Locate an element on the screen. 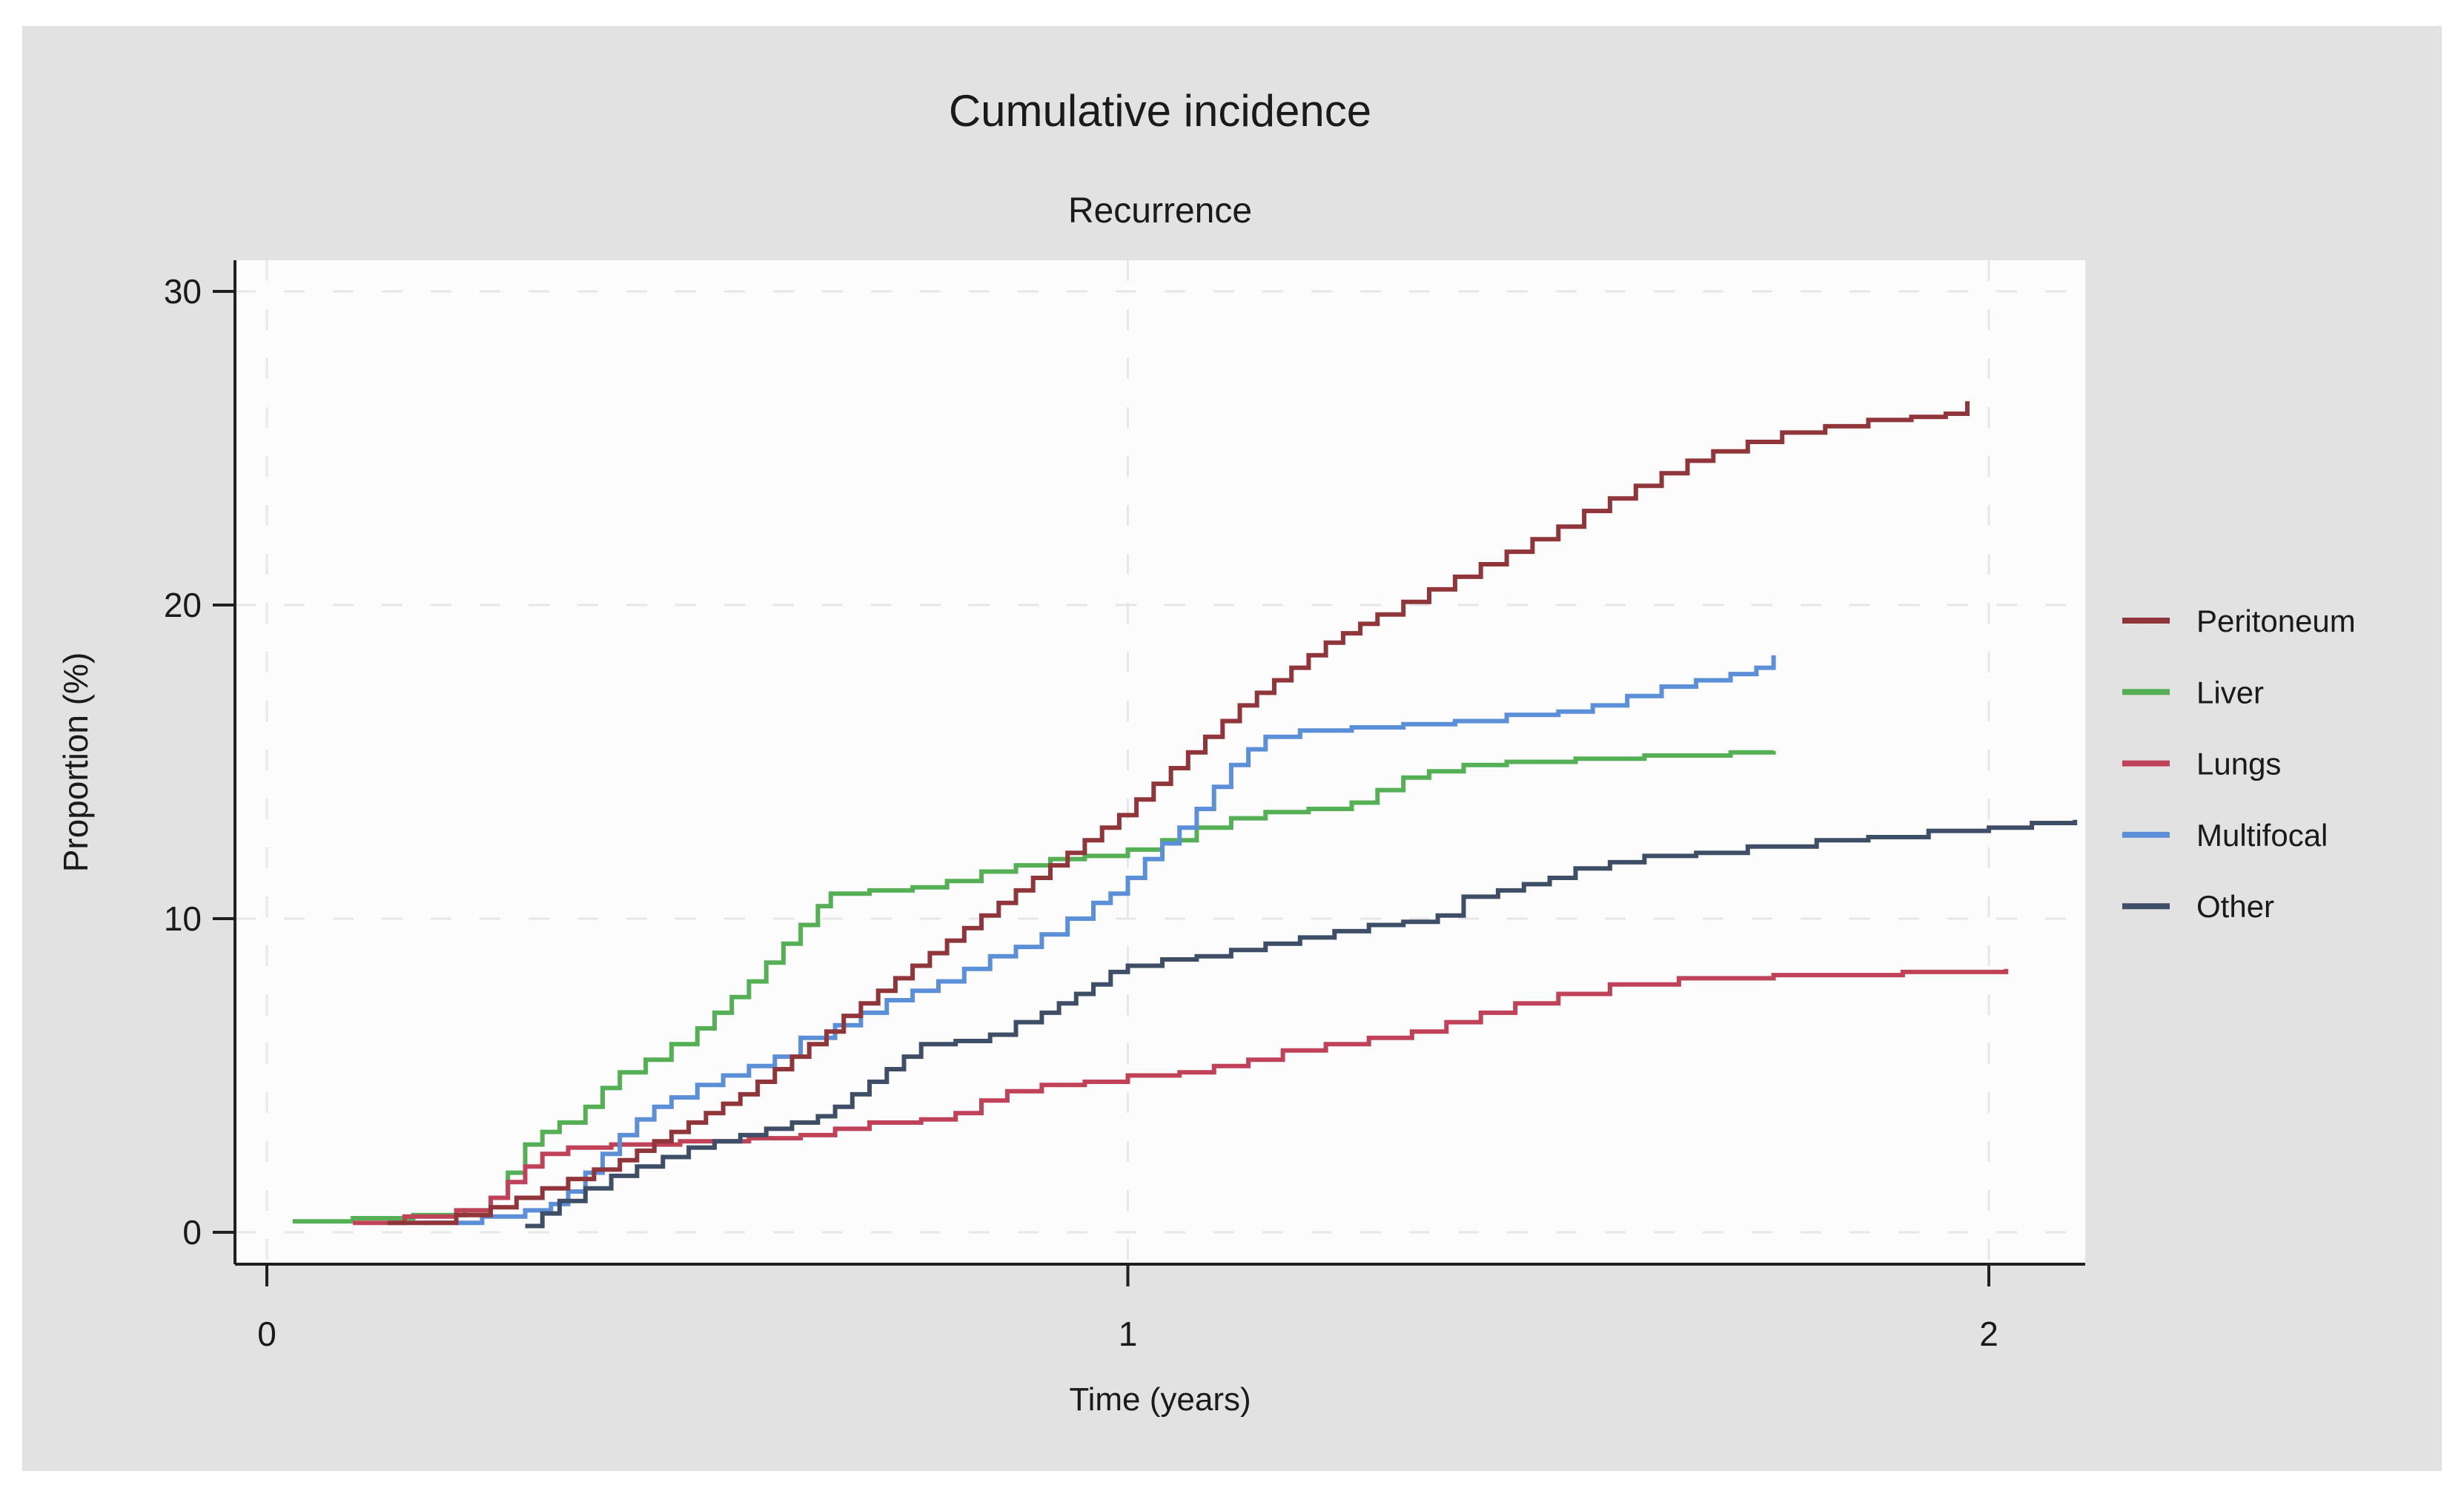  legend-label-other: Other is located at coordinates (2235, 906).